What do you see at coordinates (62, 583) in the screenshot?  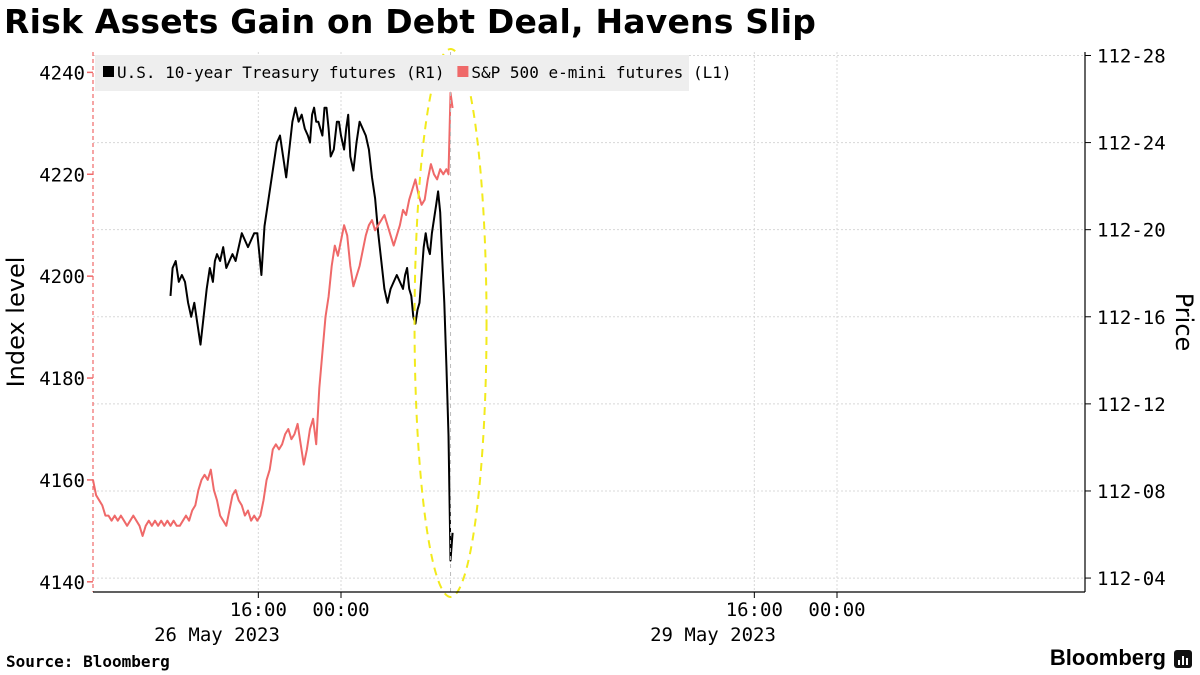 I see `left-tick-label: 4140` at bounding box center [62, 583].